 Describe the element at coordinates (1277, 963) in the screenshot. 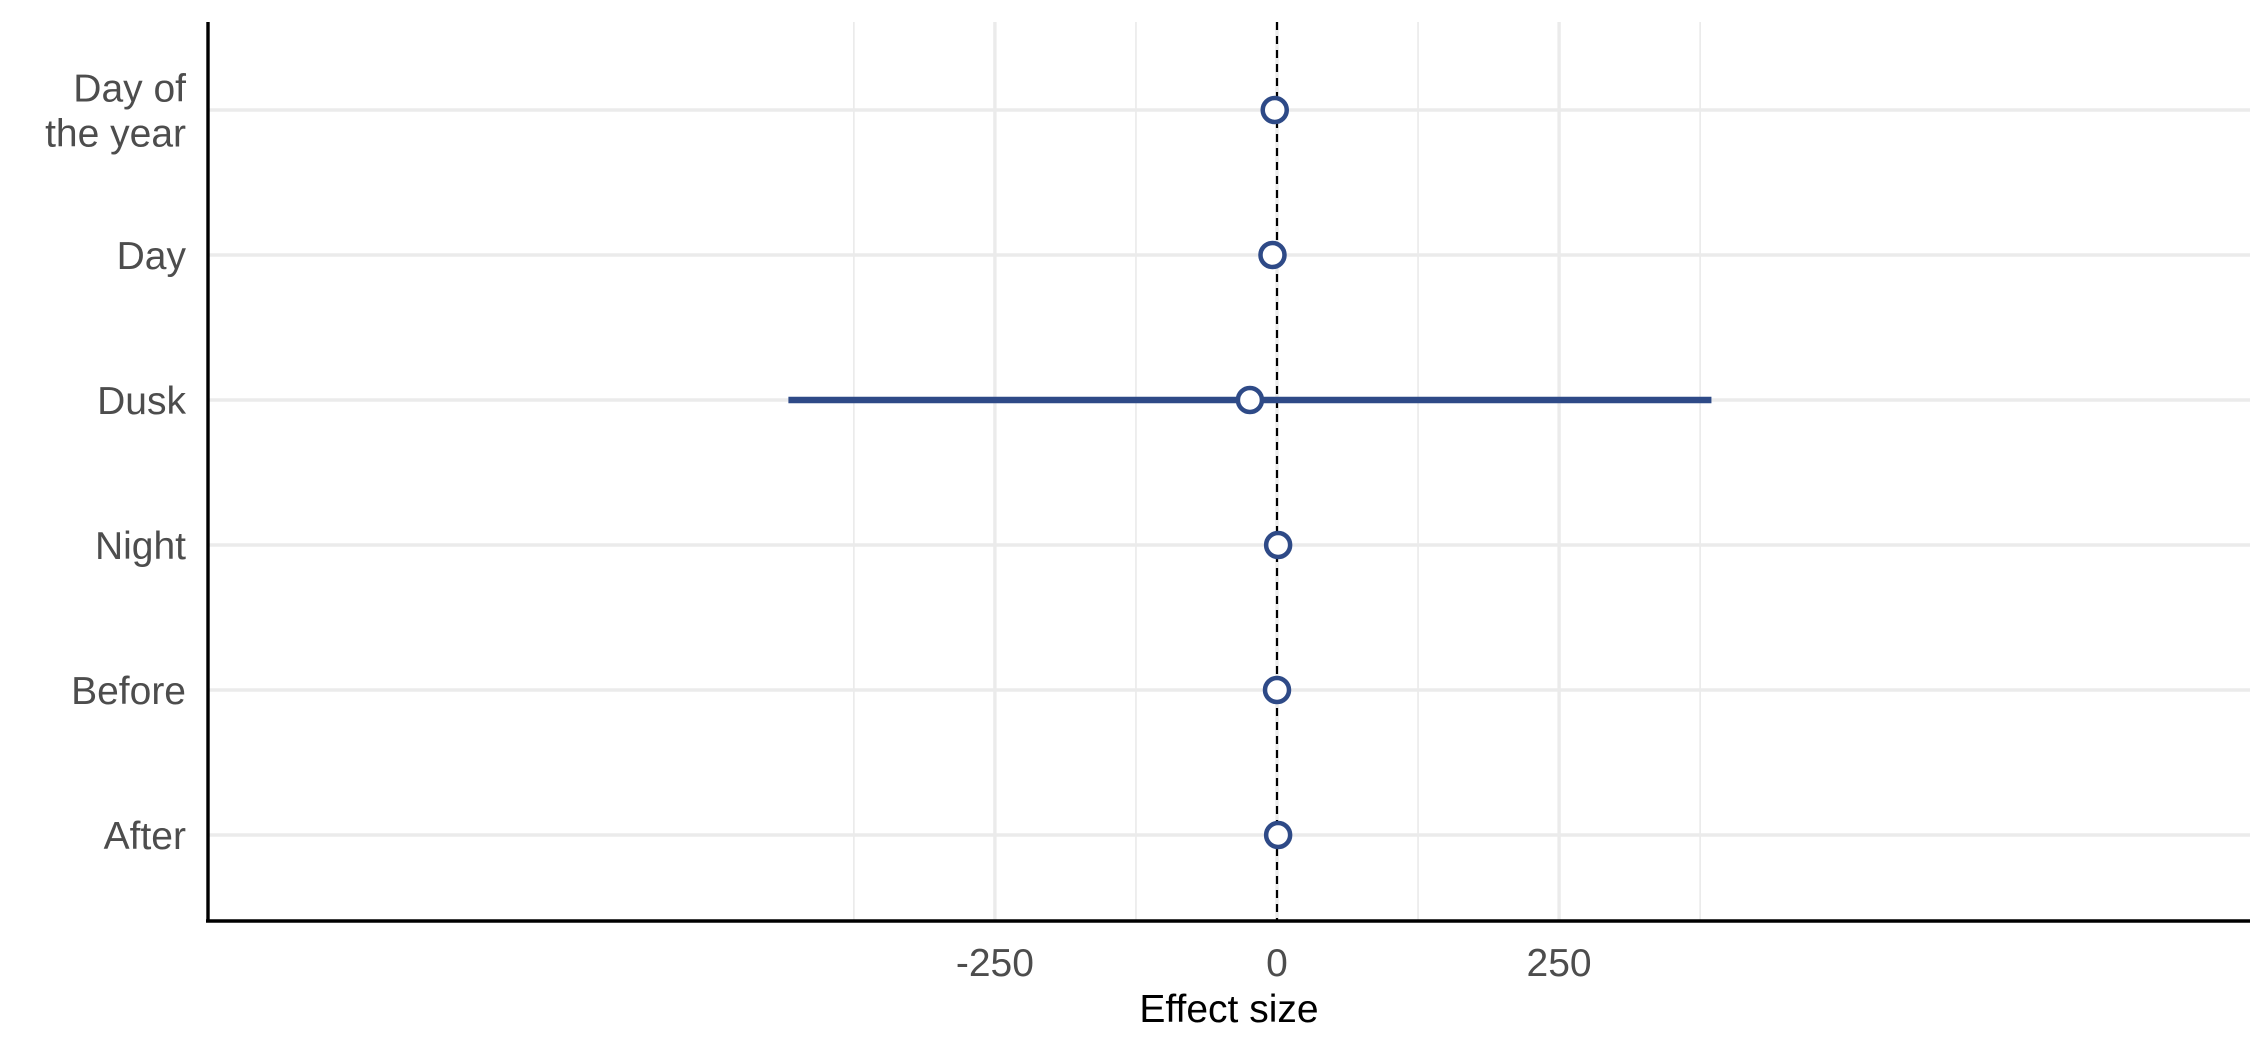

I see `x-tick-label: 0` at that location.